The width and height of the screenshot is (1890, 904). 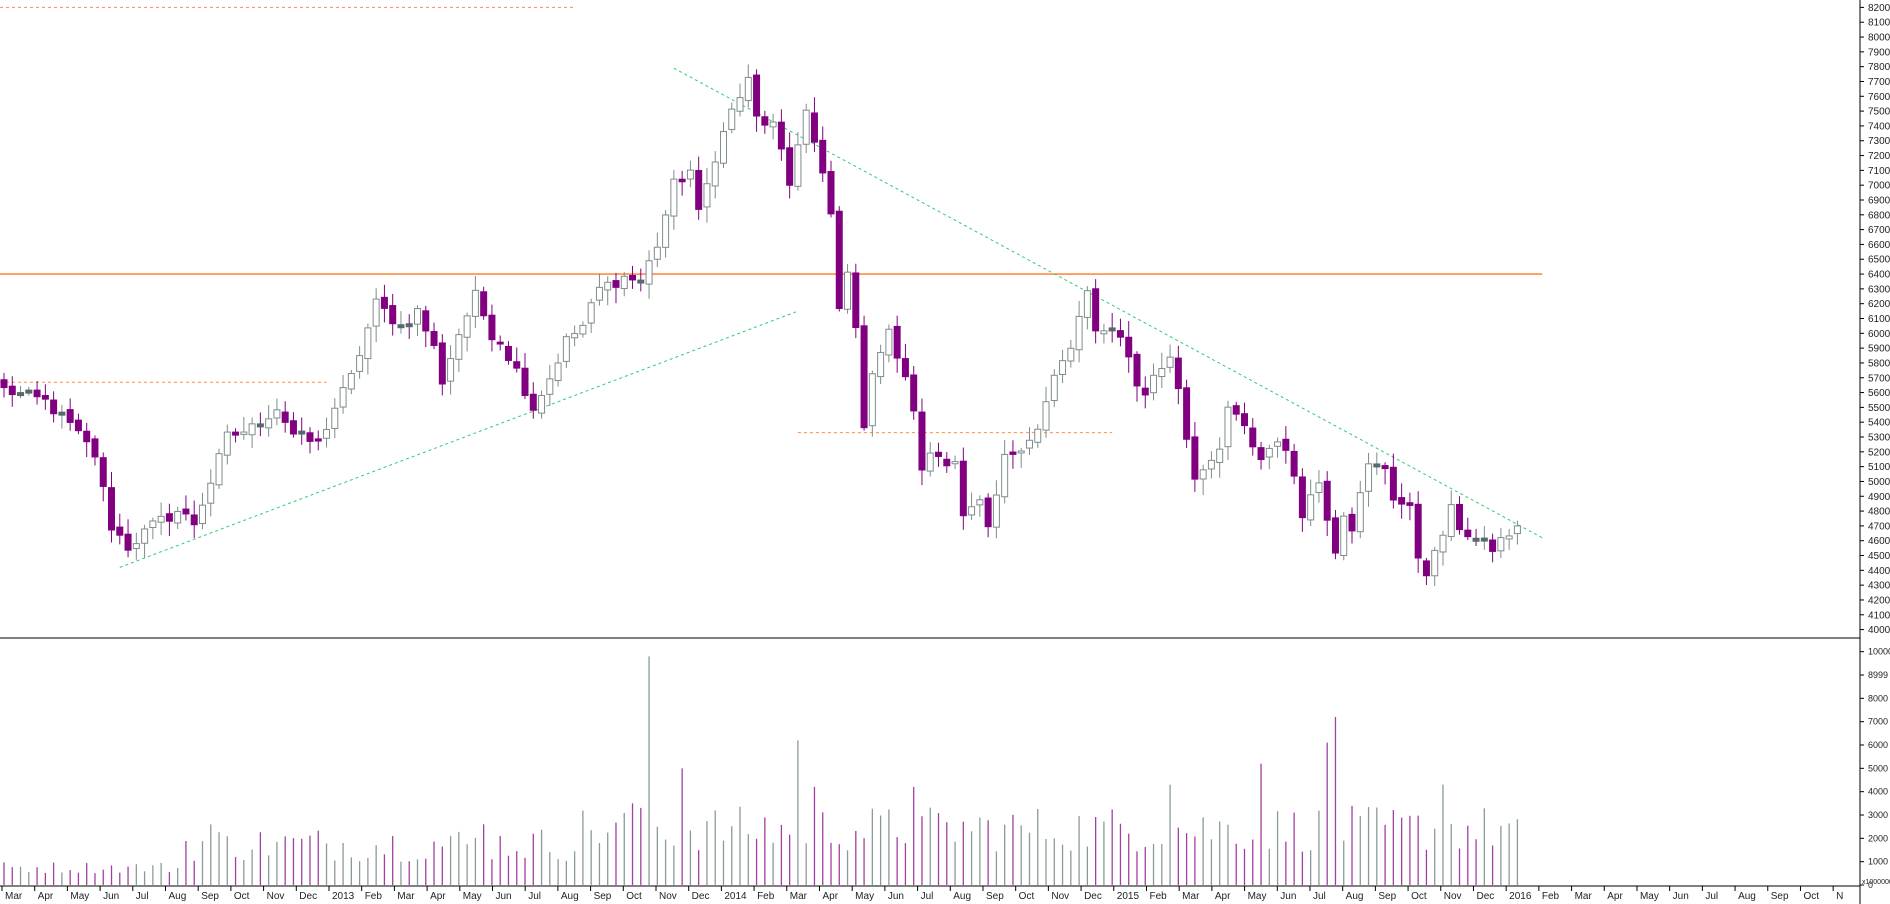 I want to click on volume-tick-label: 8000, so click(x=1878, y=698).